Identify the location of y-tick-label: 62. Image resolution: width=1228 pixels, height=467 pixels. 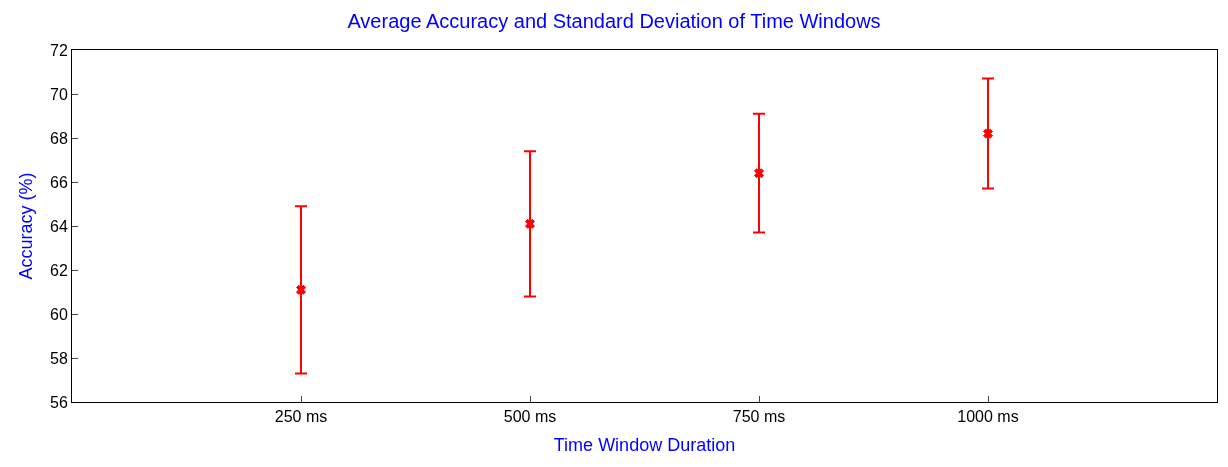
(59, 270).